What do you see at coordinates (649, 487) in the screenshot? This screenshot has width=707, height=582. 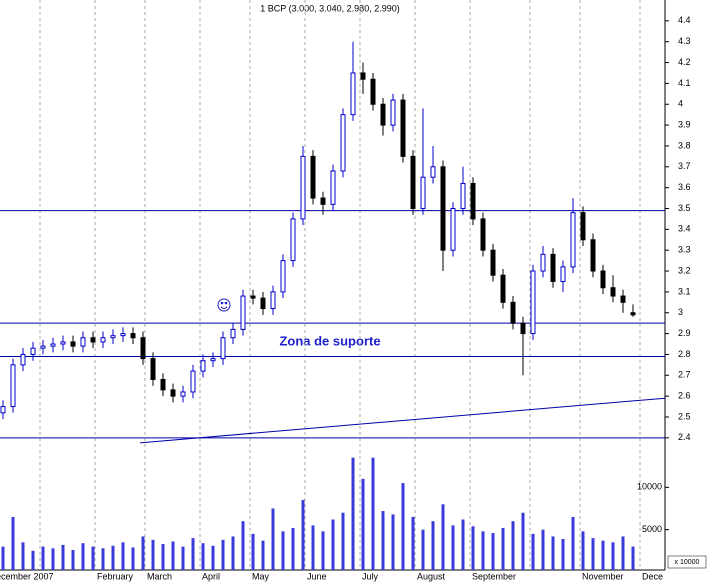 I see `volume-tick-label: 10000` at bounding box center [649, 487].